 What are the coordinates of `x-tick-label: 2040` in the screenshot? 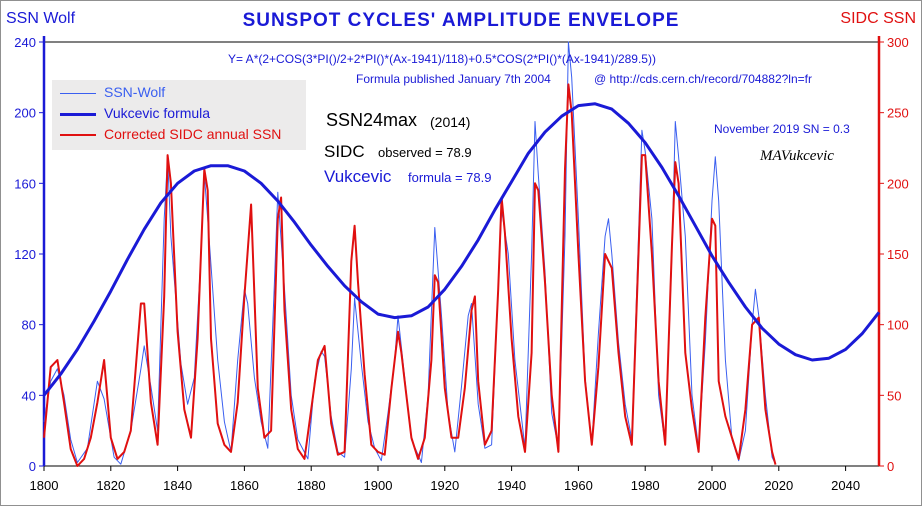 It's located at (845, 485).